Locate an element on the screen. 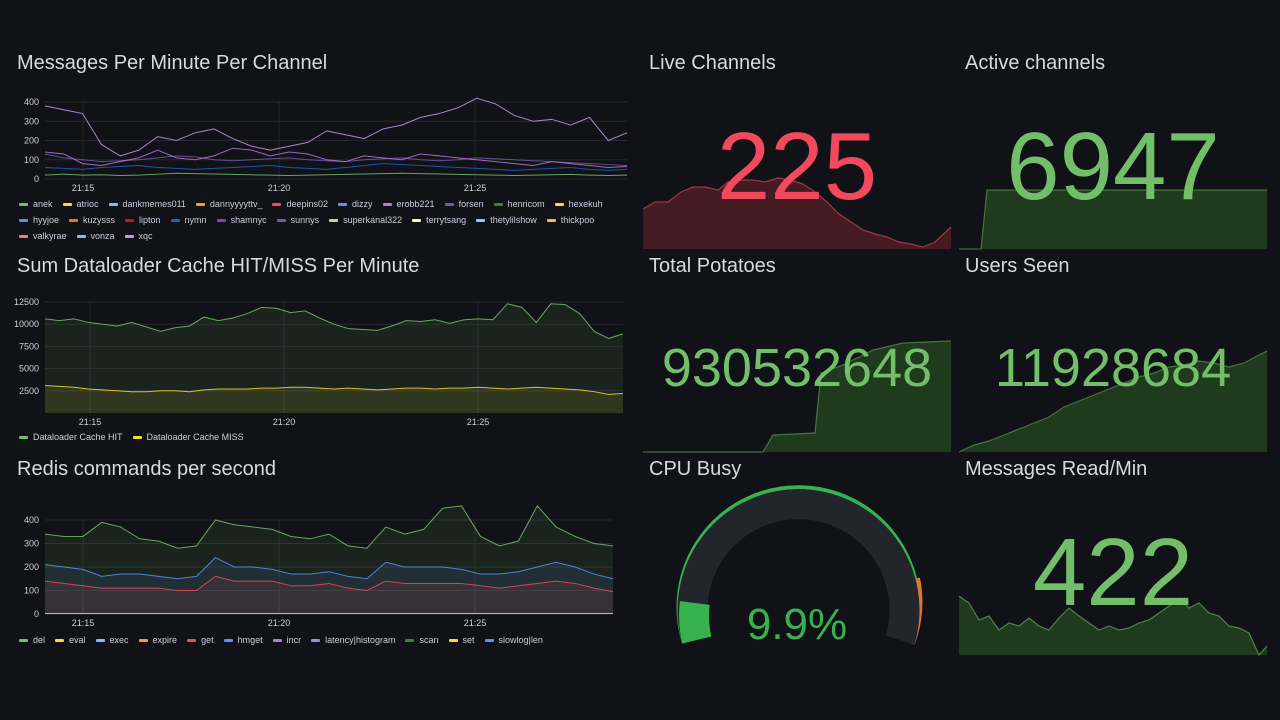 Image resolution: width=1280 pixels, height=720 pixels. series-line-anek is located at coordinates (336, 174).